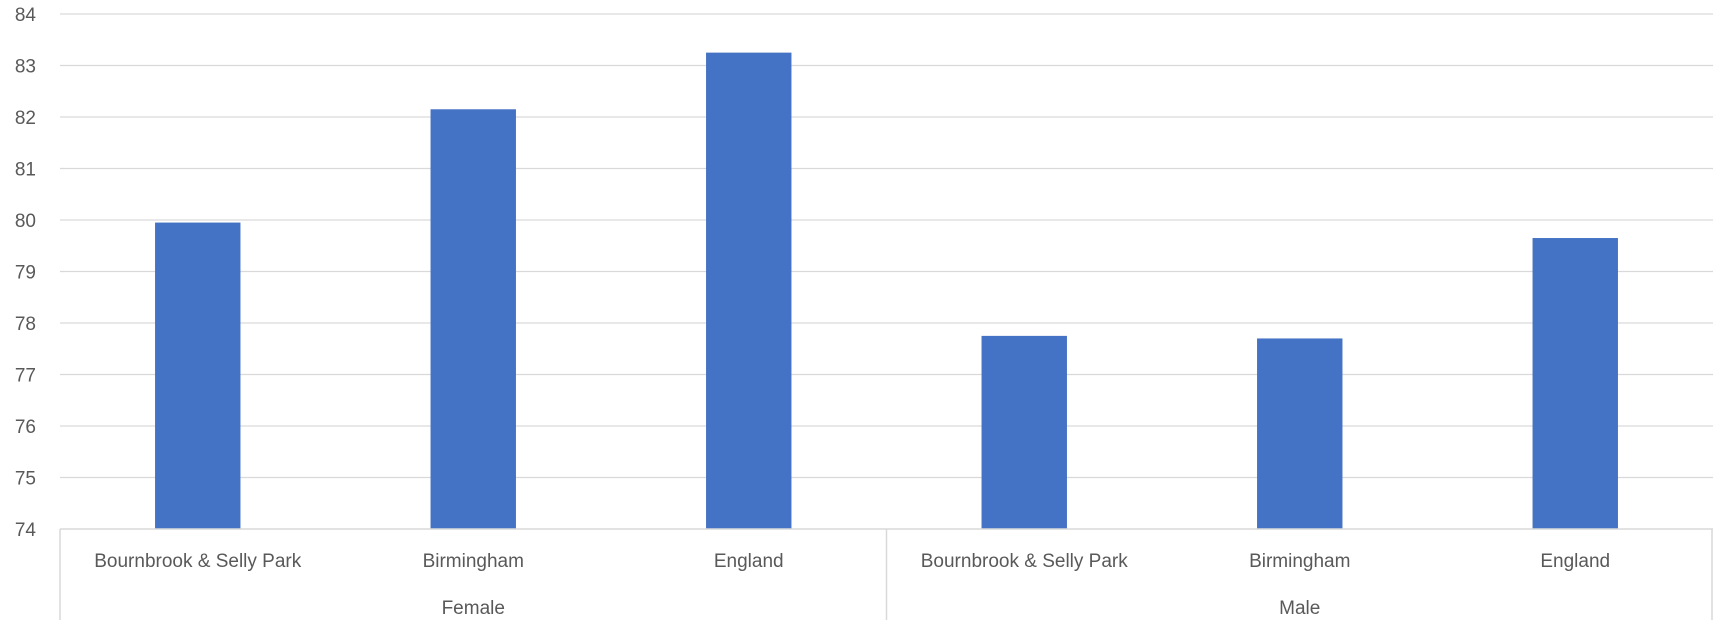 This screenshot has height=620, width=1715. What do you see at coordinates (25, 67) in the screenshot?
I see `y-tick-label: 83` at bounding box center [25, 67].